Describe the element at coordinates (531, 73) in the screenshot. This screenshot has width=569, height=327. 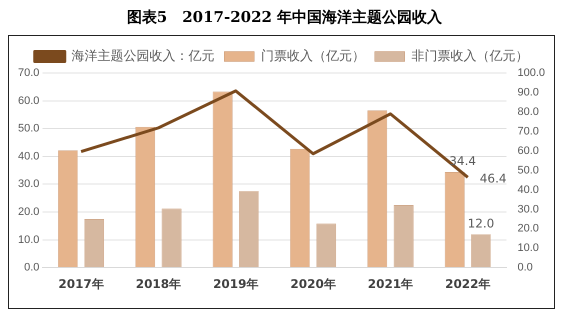
I see `y2-tick-label: 100.0` at that location.